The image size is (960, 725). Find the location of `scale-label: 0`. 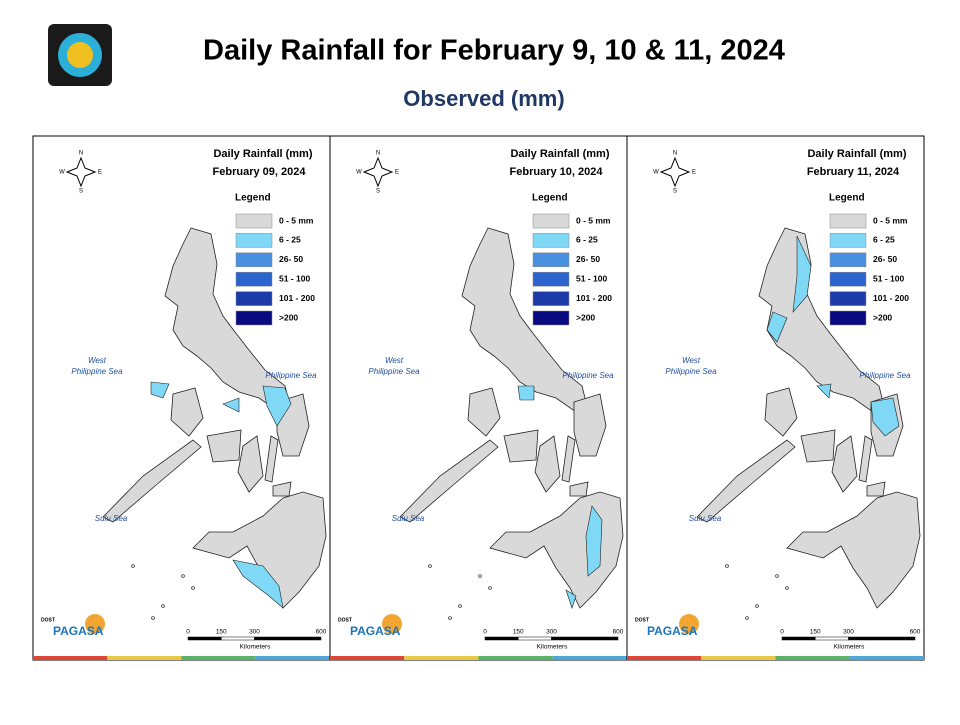

scale-label: 0 is located at coordinates (782, 632).